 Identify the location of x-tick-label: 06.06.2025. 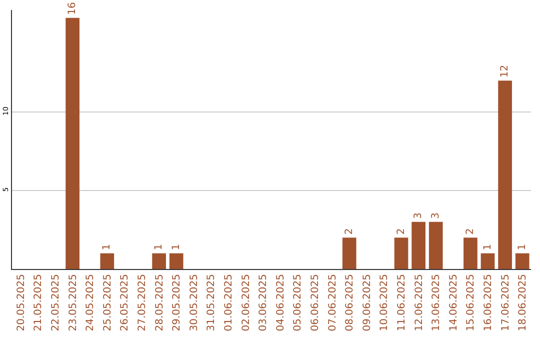
(315, 303).